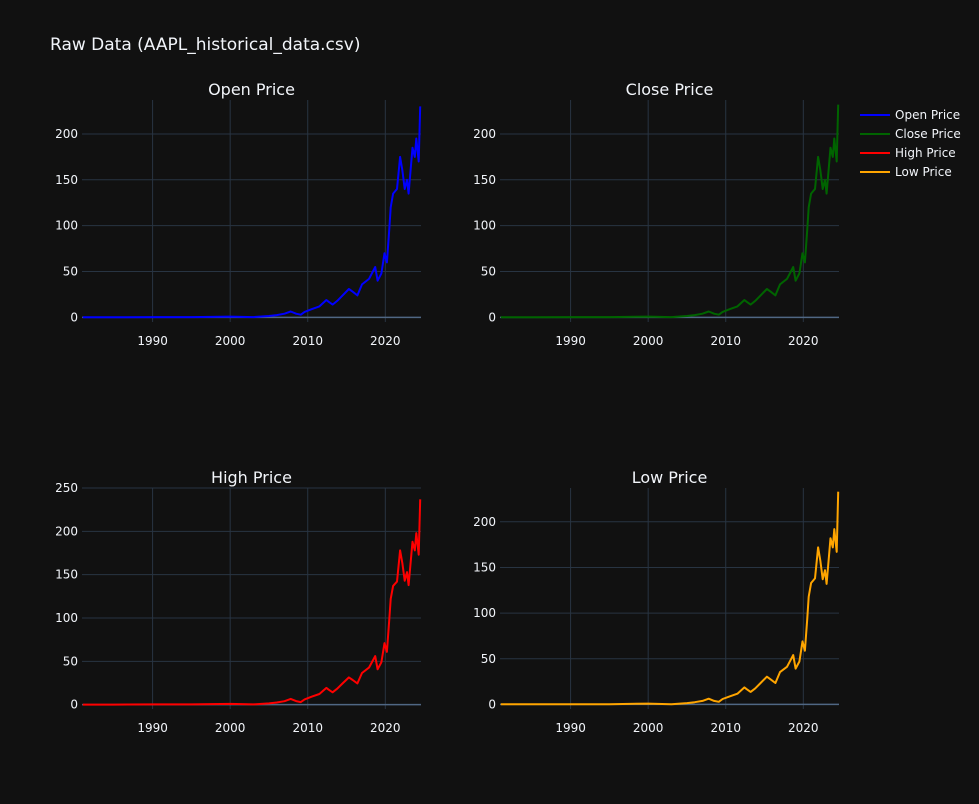 This screenshot has width=979, height=804. Describe the element at coordinates (252, 602) in the screenshot. I see `series-line-high-price` at that location.